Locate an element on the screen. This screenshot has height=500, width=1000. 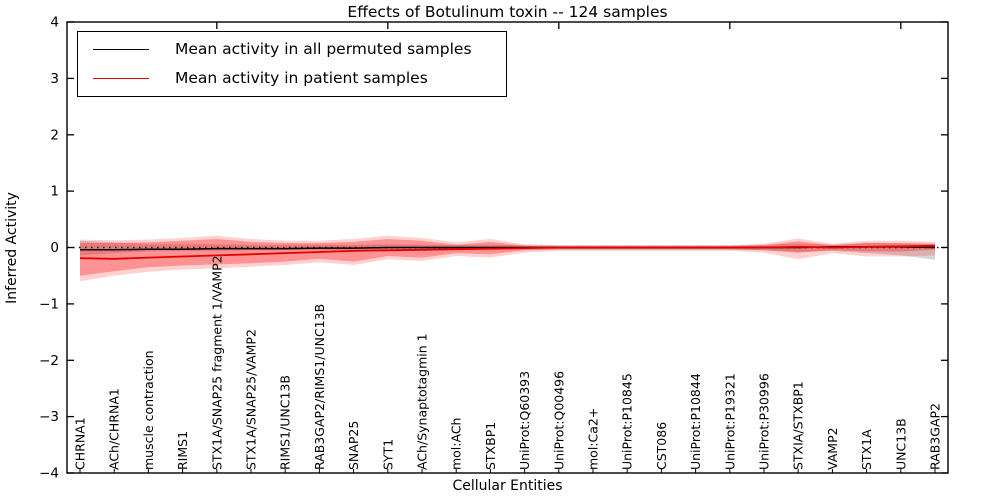
x-category-label: SYT1 is located at coordinates (387, 454).